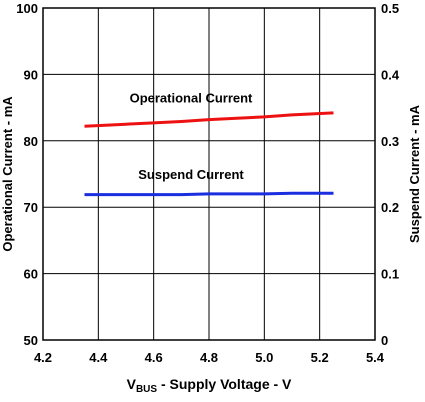 The height and width of the screenshot is (402, 425). What do you see at coordinates (320, 357) in the screenshot?
I see `x-tick-label: 5.2` at bounding box center [320, 357].